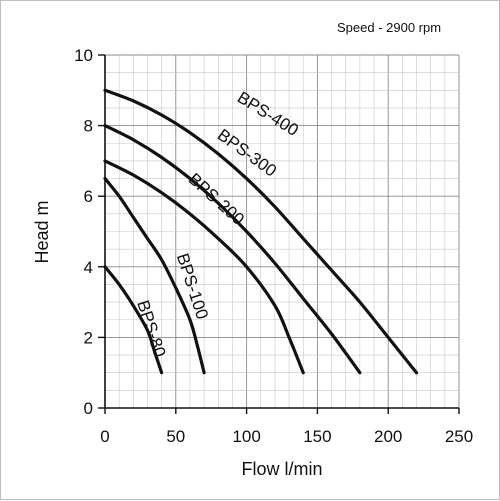 Image resolution: width=500 pixels, height=501 pixels. Describe the element at coordinates (192, 286) in the screenshot. I see `series-label-bps-100: BPS-100` at that location.